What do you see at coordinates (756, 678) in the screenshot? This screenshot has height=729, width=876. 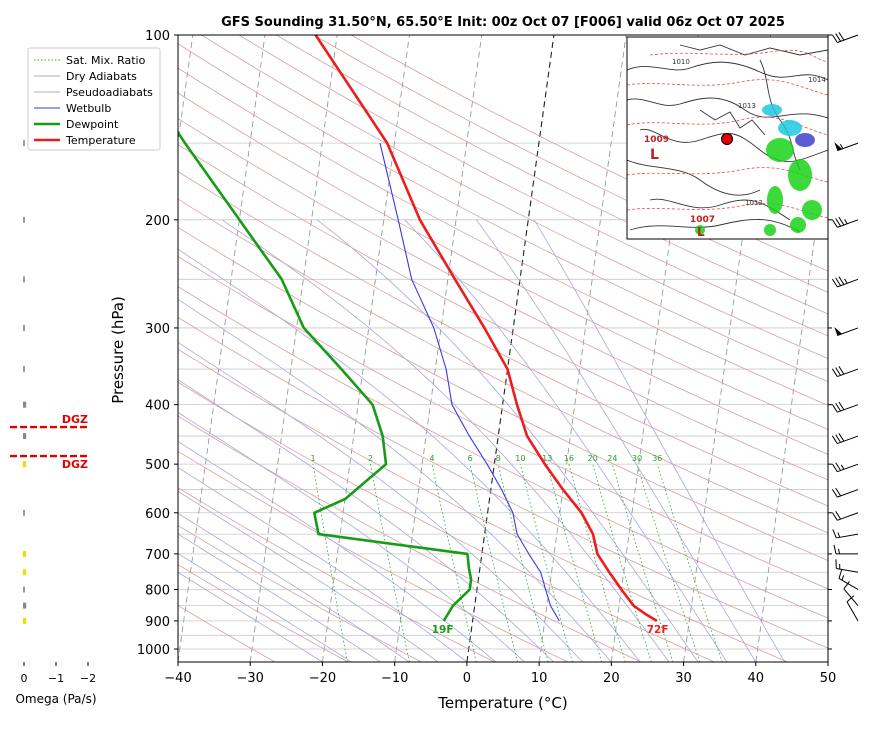 I see `x-tick-label: 40` at bounding box center [756, 678].